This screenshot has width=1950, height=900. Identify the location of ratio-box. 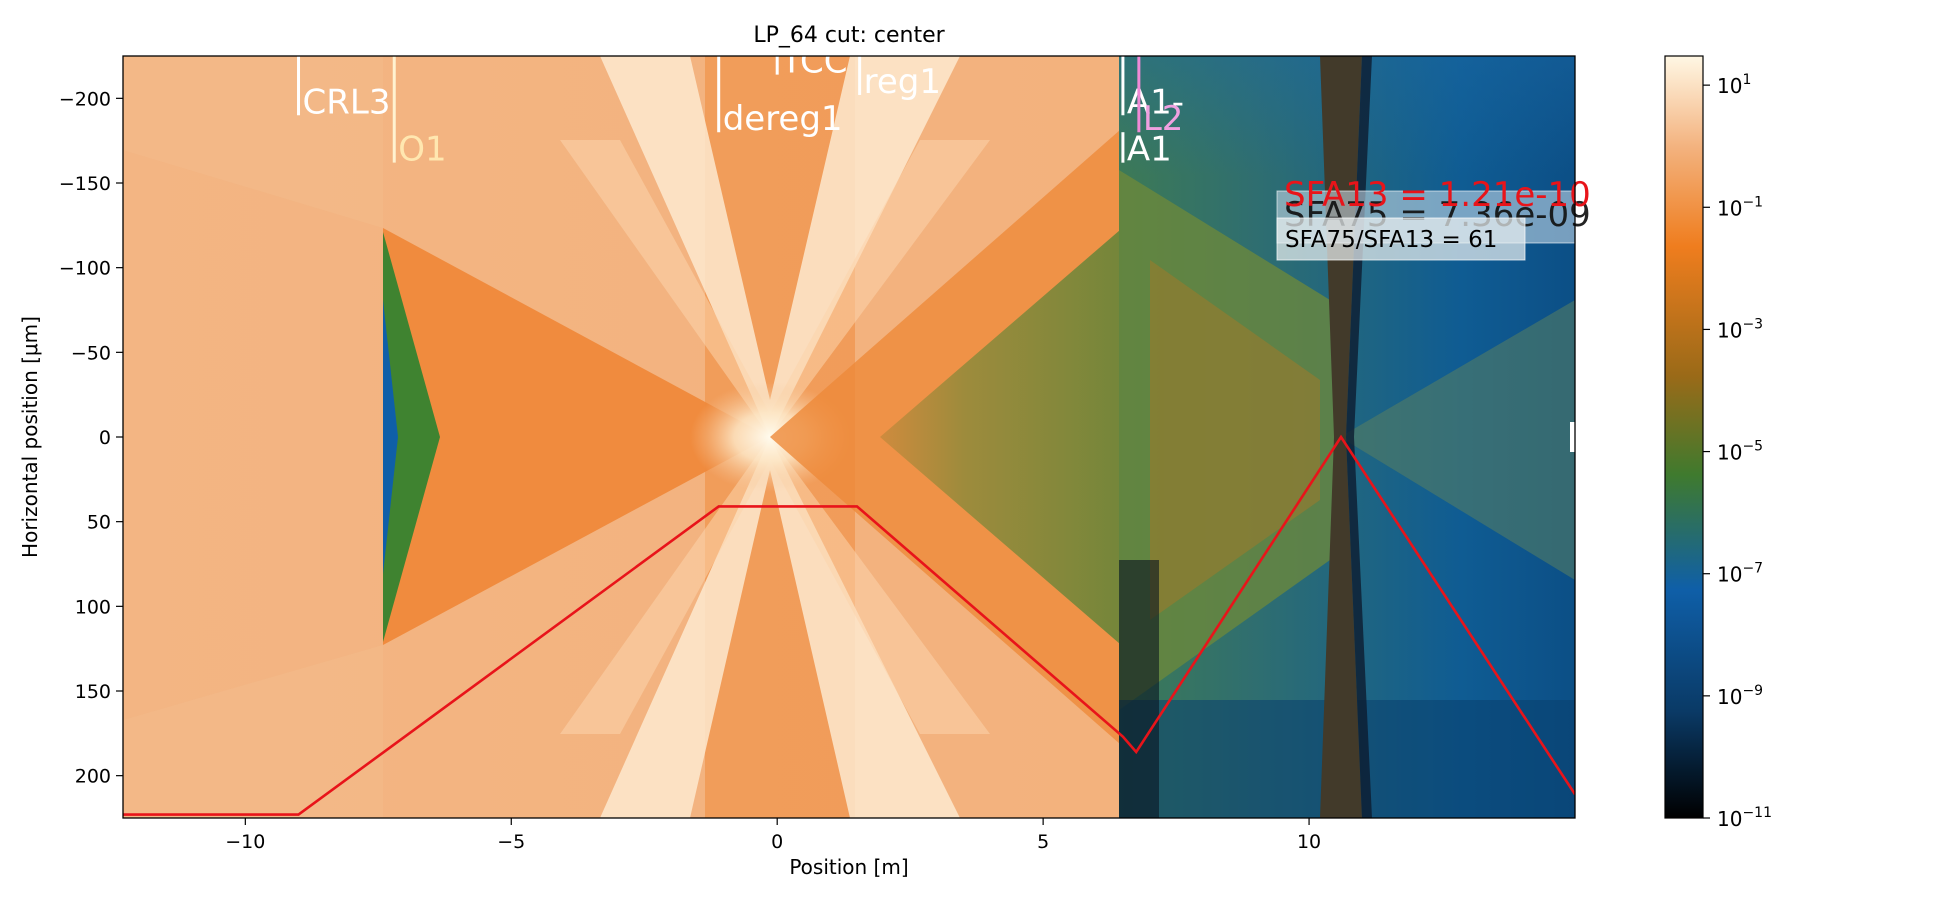
(1401, 239).